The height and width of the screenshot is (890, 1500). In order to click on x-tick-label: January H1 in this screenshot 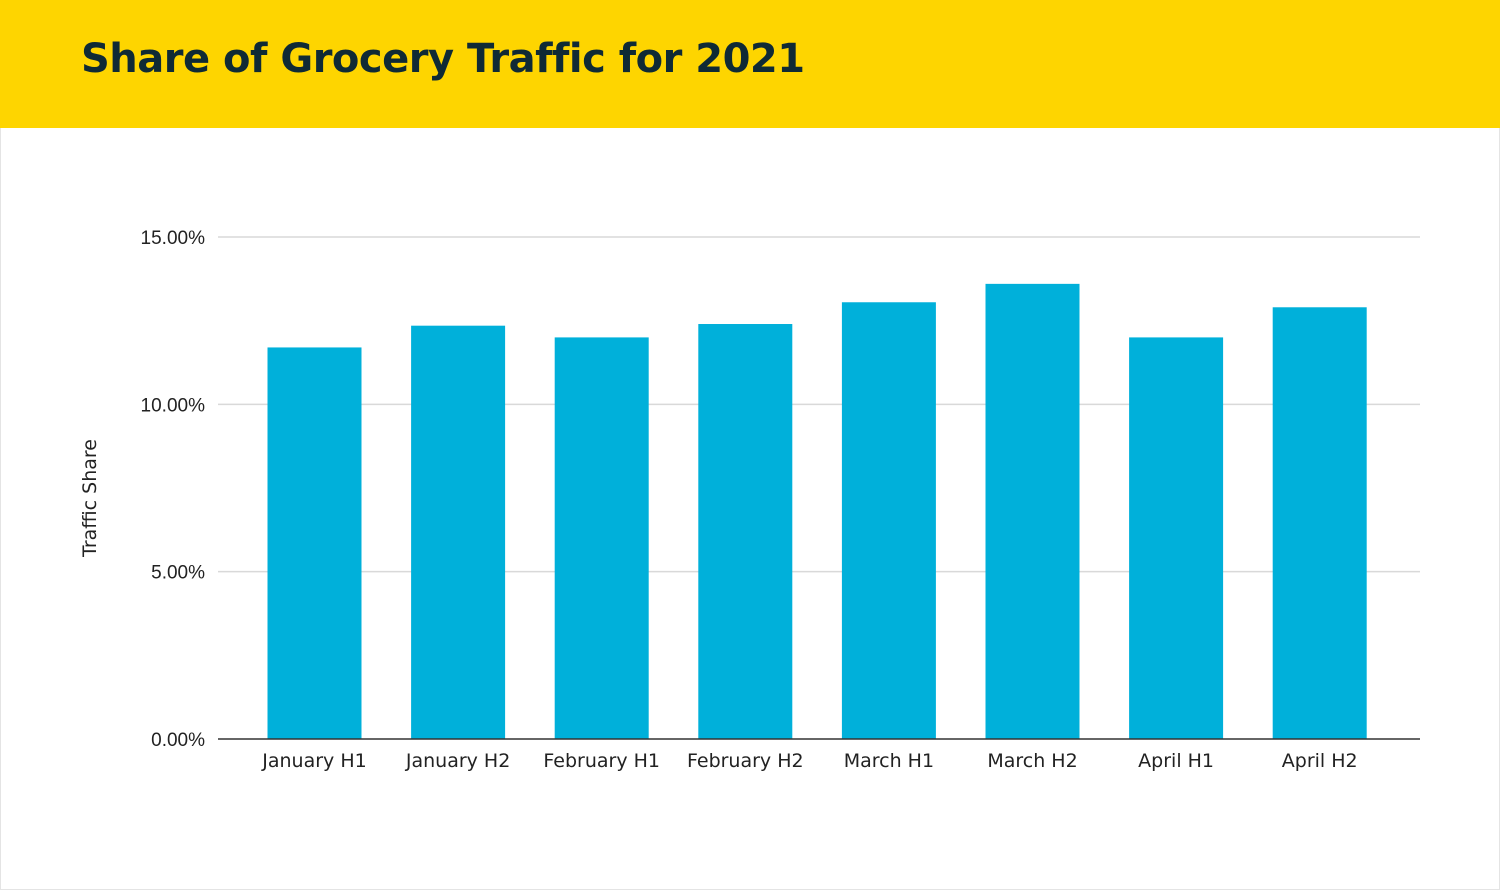, I will do `click(313, 761)`.